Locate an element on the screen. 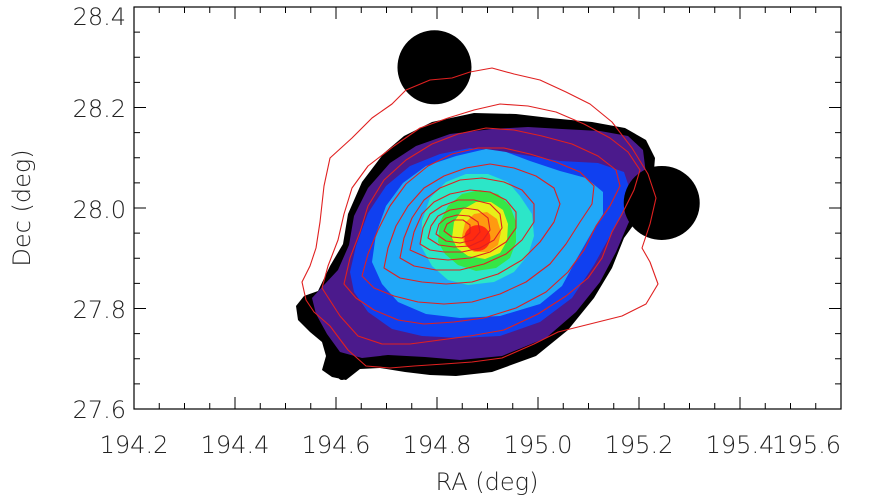  y-tick-label: 27.6 is located at coordinates (99, 410).